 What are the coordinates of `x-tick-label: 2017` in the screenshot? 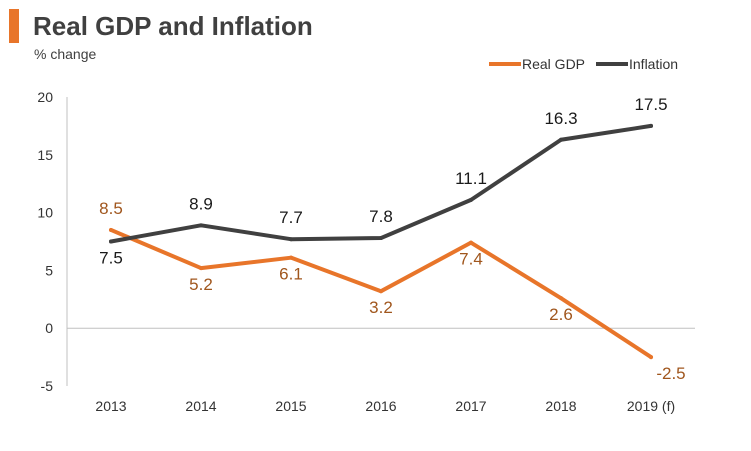 It's located at (470, 406).